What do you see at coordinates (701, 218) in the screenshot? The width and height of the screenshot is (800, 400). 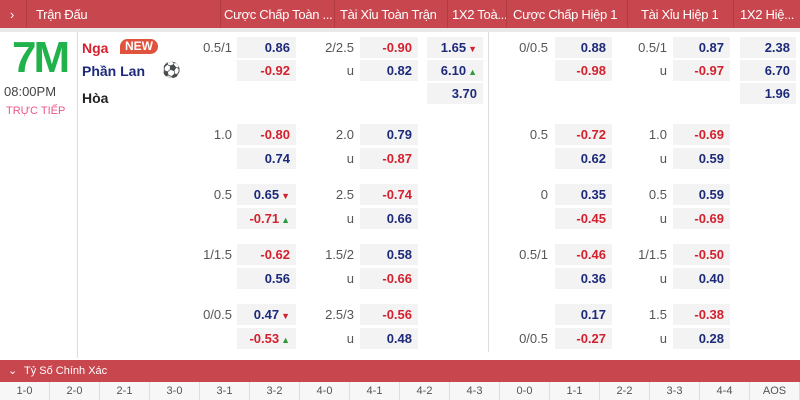 I see `h1ou-odds-bottom: -0.69` at bounding box center [701, 218].